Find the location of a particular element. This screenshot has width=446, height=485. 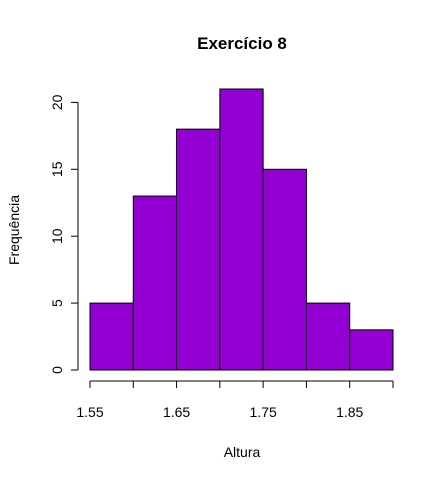

x-tick-label-6: 1.85 is located at coordinates (349, 412).